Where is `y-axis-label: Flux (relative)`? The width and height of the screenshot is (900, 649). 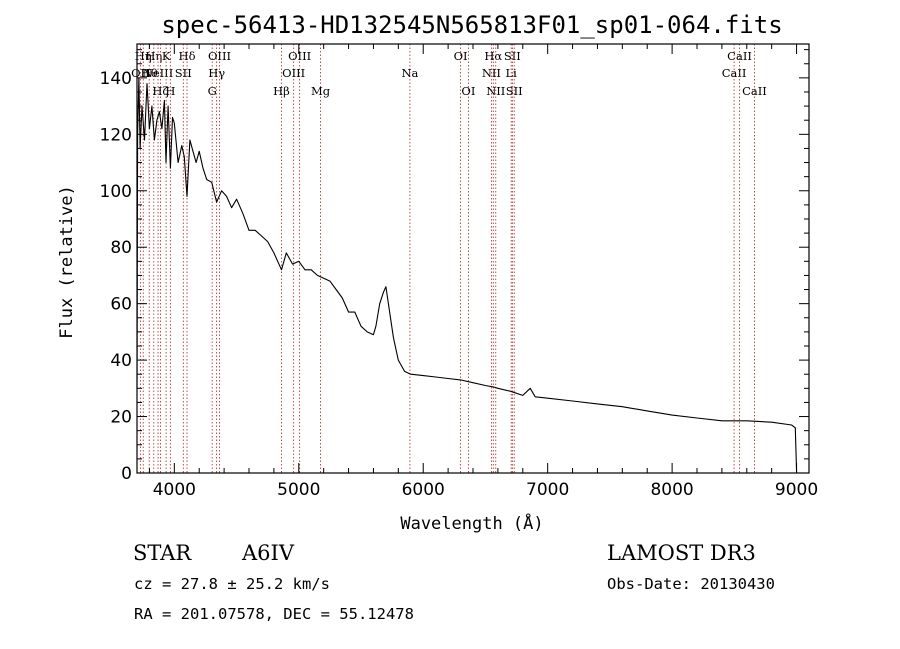
y-axis-label: Flux (relative) is located at coordinates (67, 262).